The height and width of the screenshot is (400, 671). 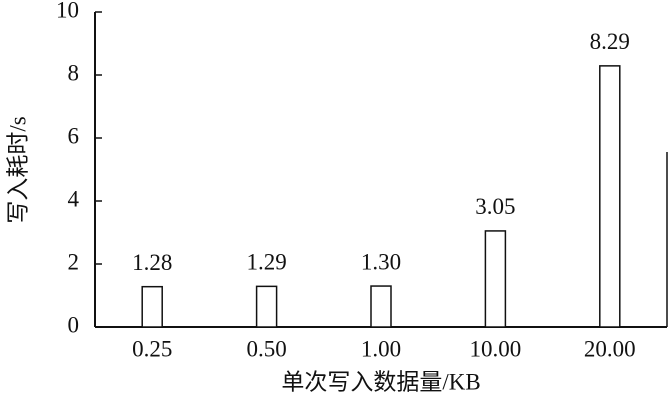 I want to click on value-label: 1.28, so click(x=152, y=262).